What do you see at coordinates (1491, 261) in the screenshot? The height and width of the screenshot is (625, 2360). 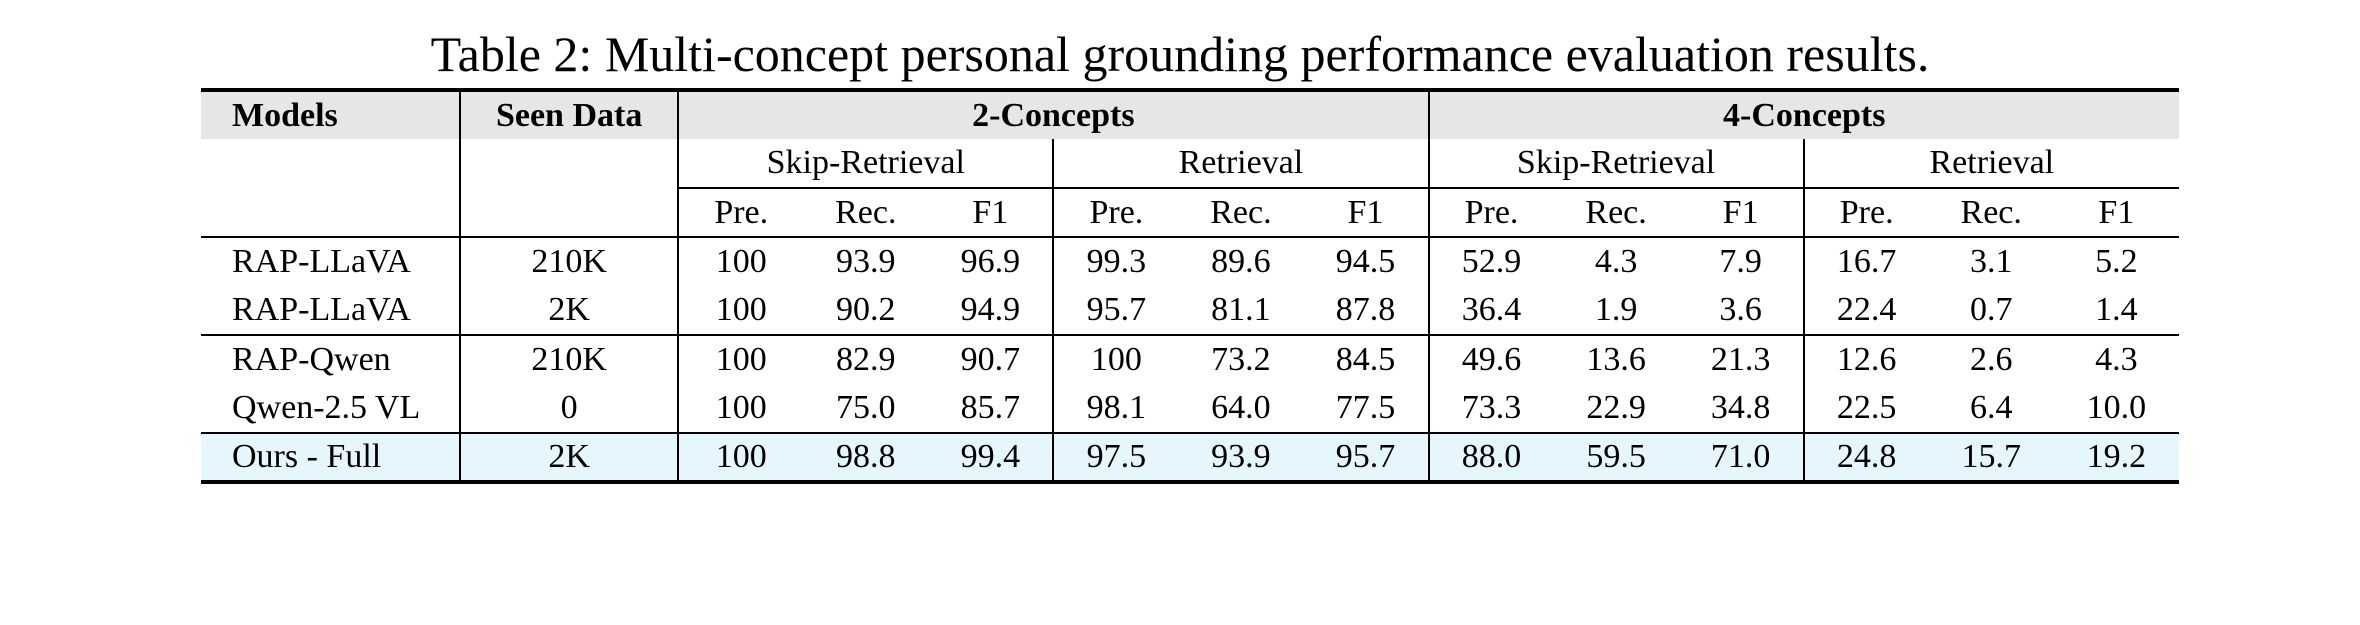 I see `table-cell: 52.9` at bounding box center [1491, 261].